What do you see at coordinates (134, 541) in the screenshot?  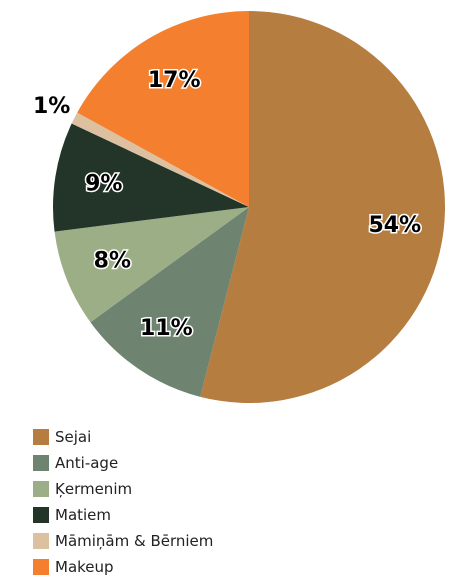 I see `legend-label: Māmiņām & Bērniem` at bounding box center [134, 541].